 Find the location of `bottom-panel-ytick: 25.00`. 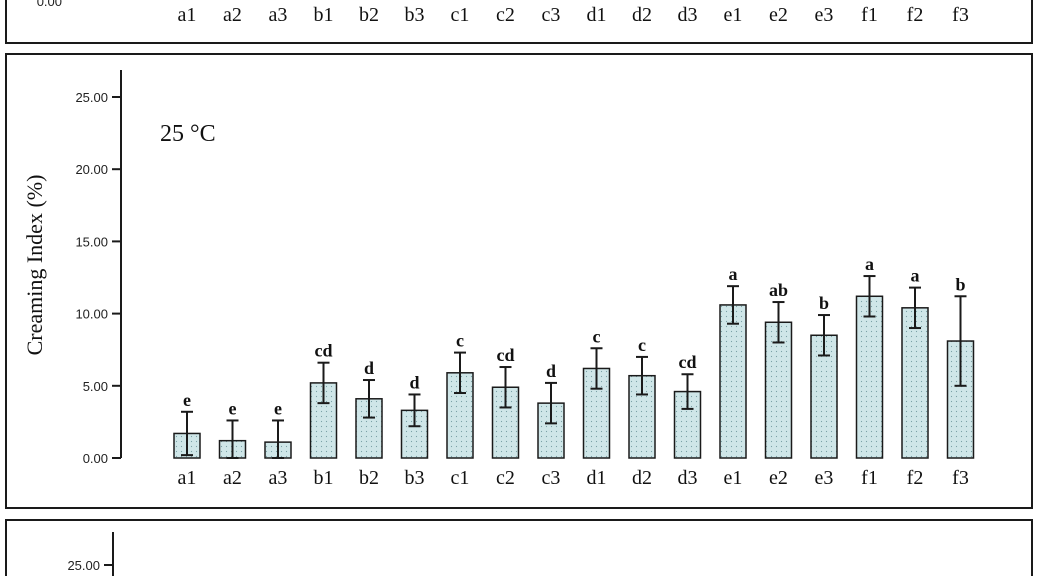

bottom-panel-ytick: 25.00 is located at coordinates (83, 565).